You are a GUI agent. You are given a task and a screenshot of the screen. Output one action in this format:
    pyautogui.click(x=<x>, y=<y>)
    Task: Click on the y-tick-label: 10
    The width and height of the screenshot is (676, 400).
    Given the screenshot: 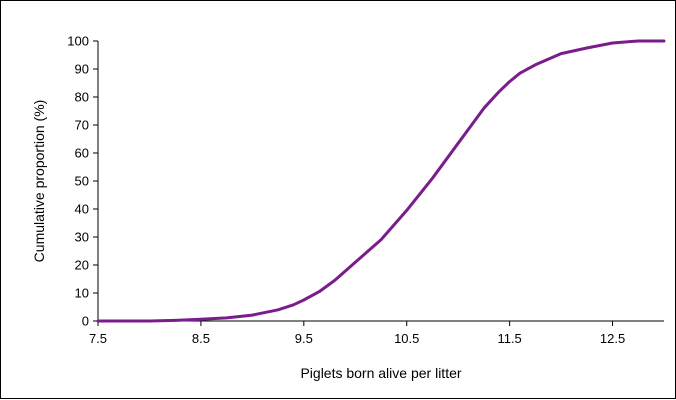 What is the action you would take?
    pyautogui.click(x=82, y=293)
    